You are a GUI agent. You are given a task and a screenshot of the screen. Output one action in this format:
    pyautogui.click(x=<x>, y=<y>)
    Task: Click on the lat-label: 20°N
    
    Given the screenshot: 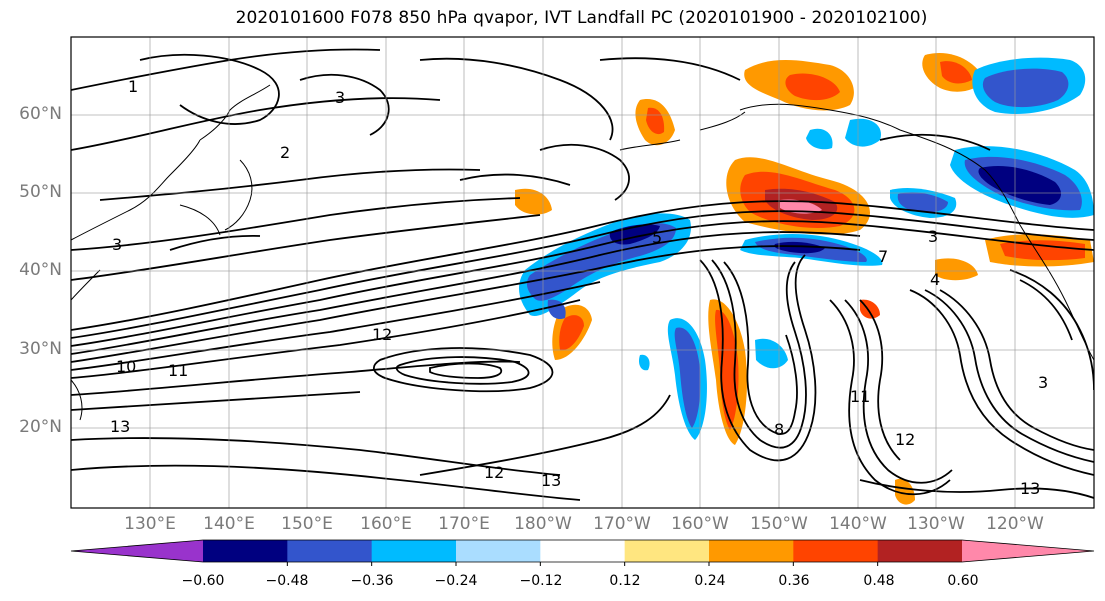 What is the action you would take?
    pyautogui.click(x=40, y=427)
    